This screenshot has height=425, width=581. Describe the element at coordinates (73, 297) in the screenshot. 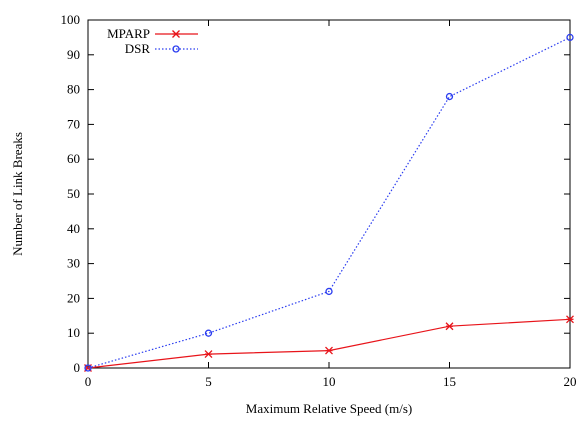

I see `y-tick-label: 20` at that location.